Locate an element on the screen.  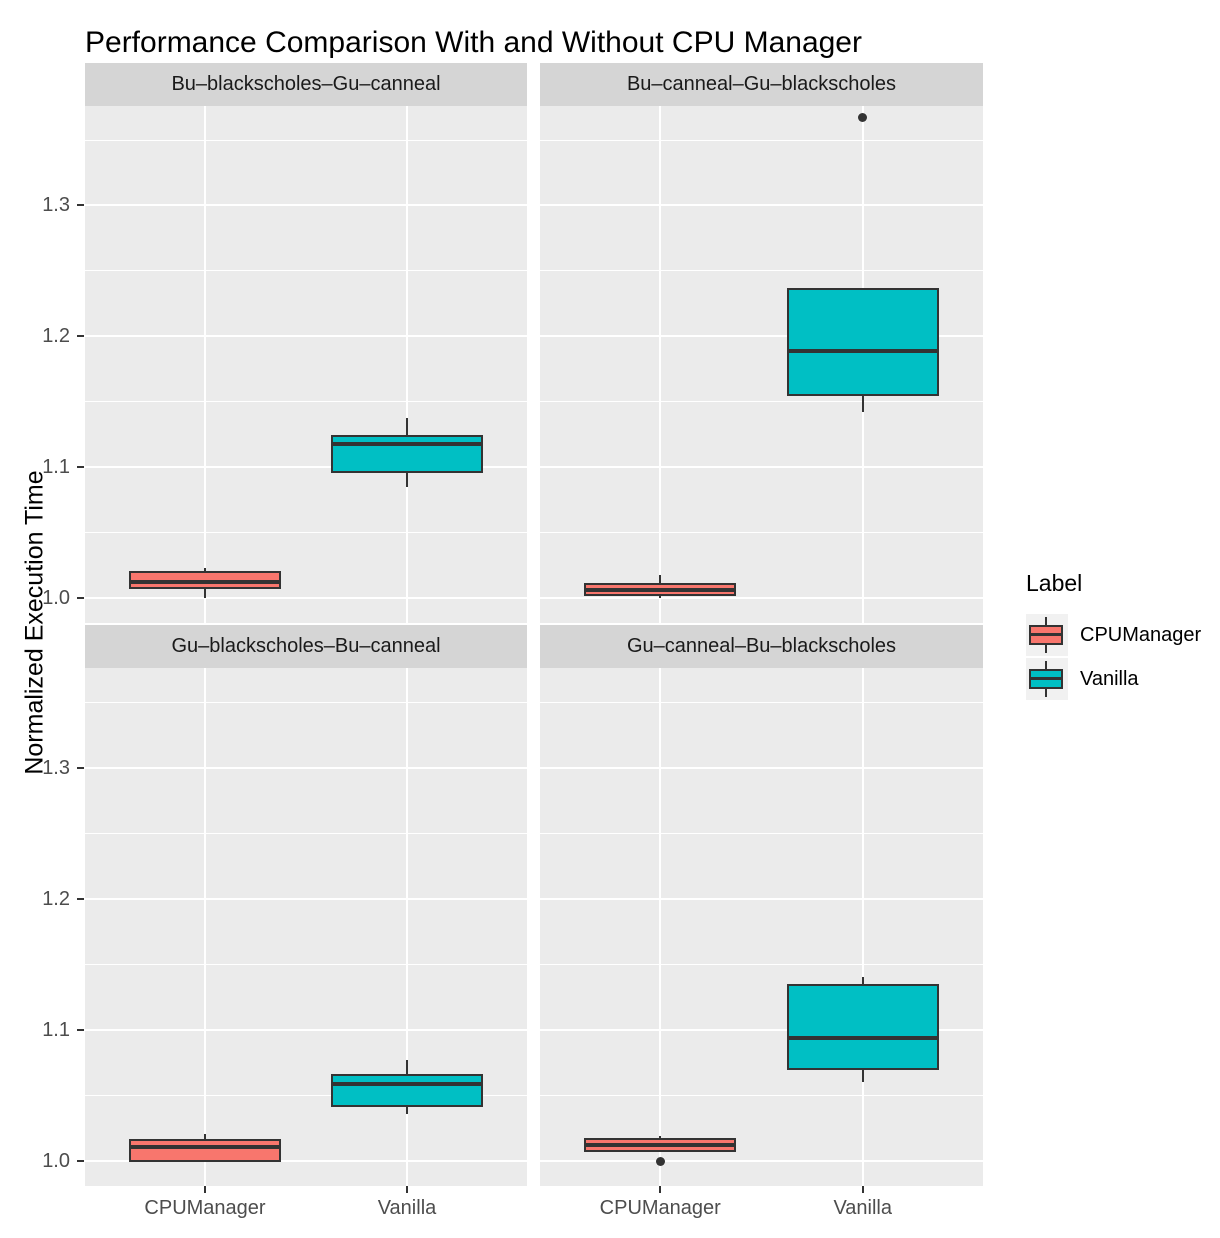
legend-title: Label is located at coordinates (1054, 583).